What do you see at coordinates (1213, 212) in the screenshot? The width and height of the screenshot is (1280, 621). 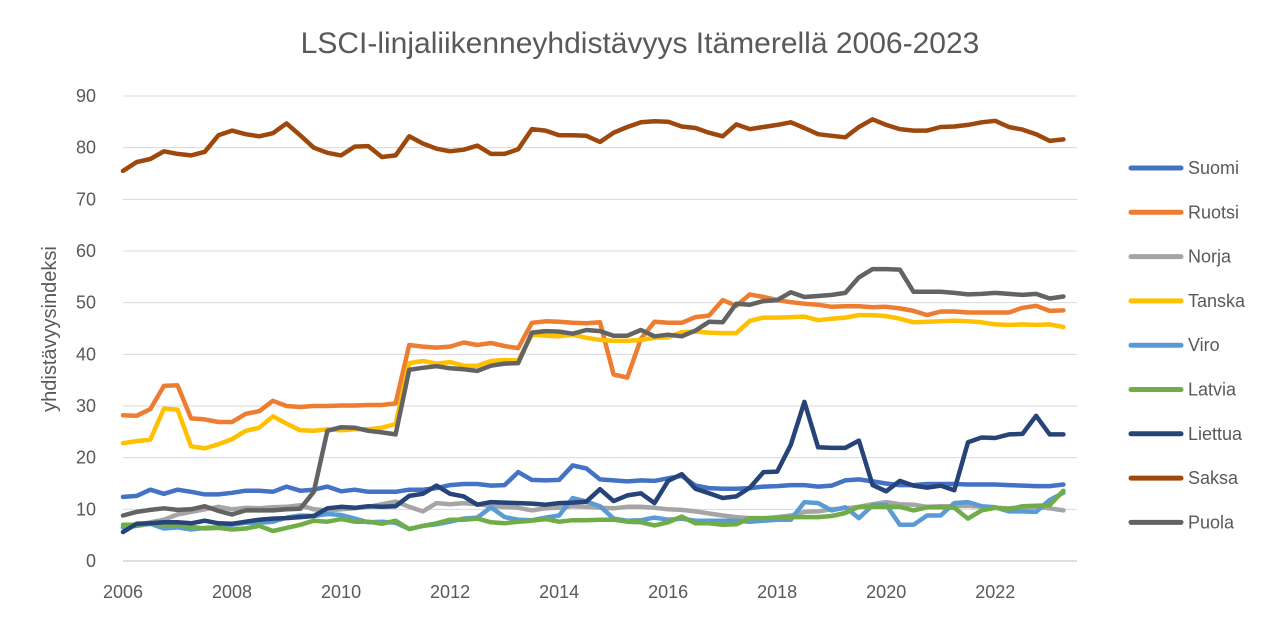 I see `legend-label: Ruotsi` at bounding box center [1213, 212].